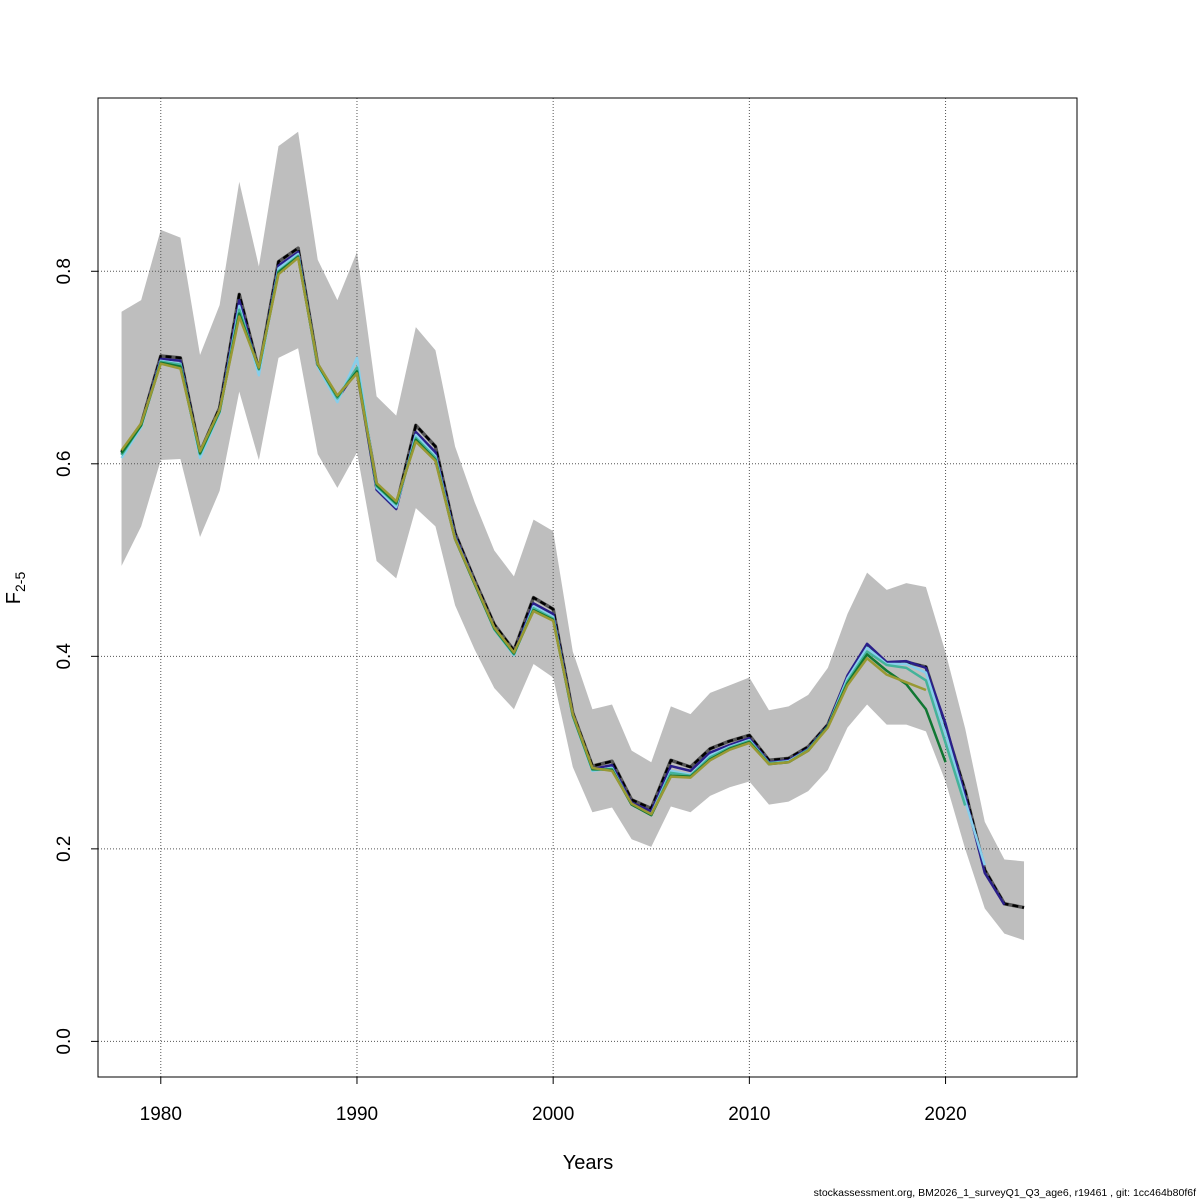 The height and width of the screenshot is (1200, 1200). Describe the element at coordinates (588, 1163) in the screenshot. I see `x-axis-title: Years` at that location.